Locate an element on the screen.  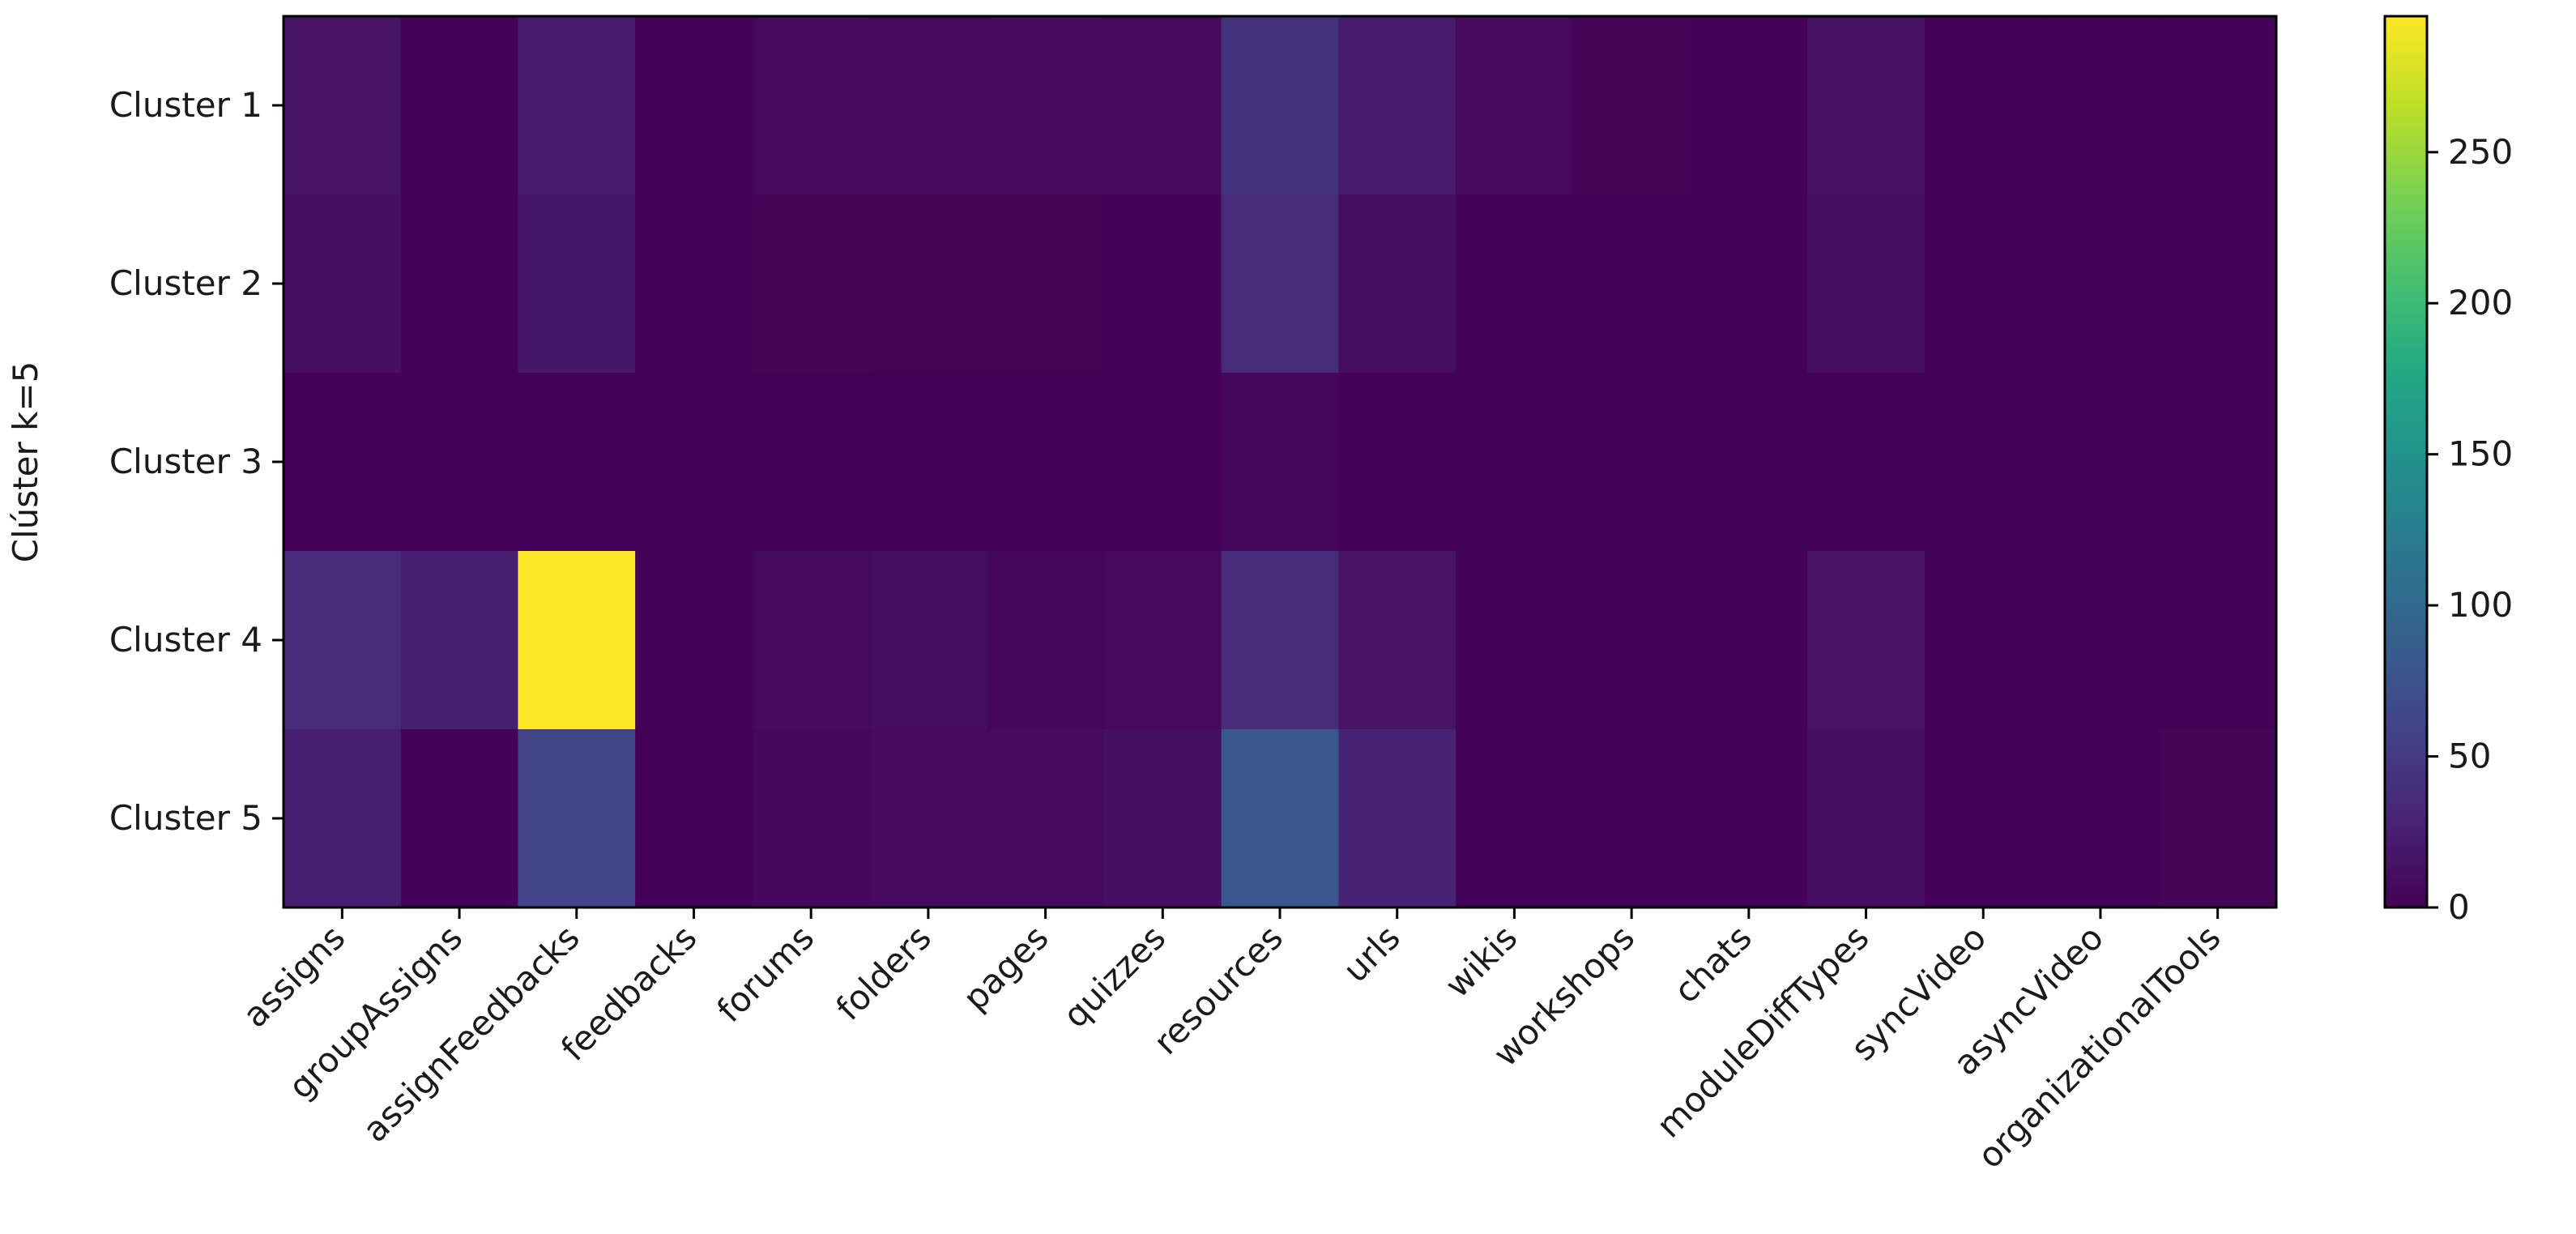
colorbar-tick-label: 150 is located at coordinates (2481, 454).